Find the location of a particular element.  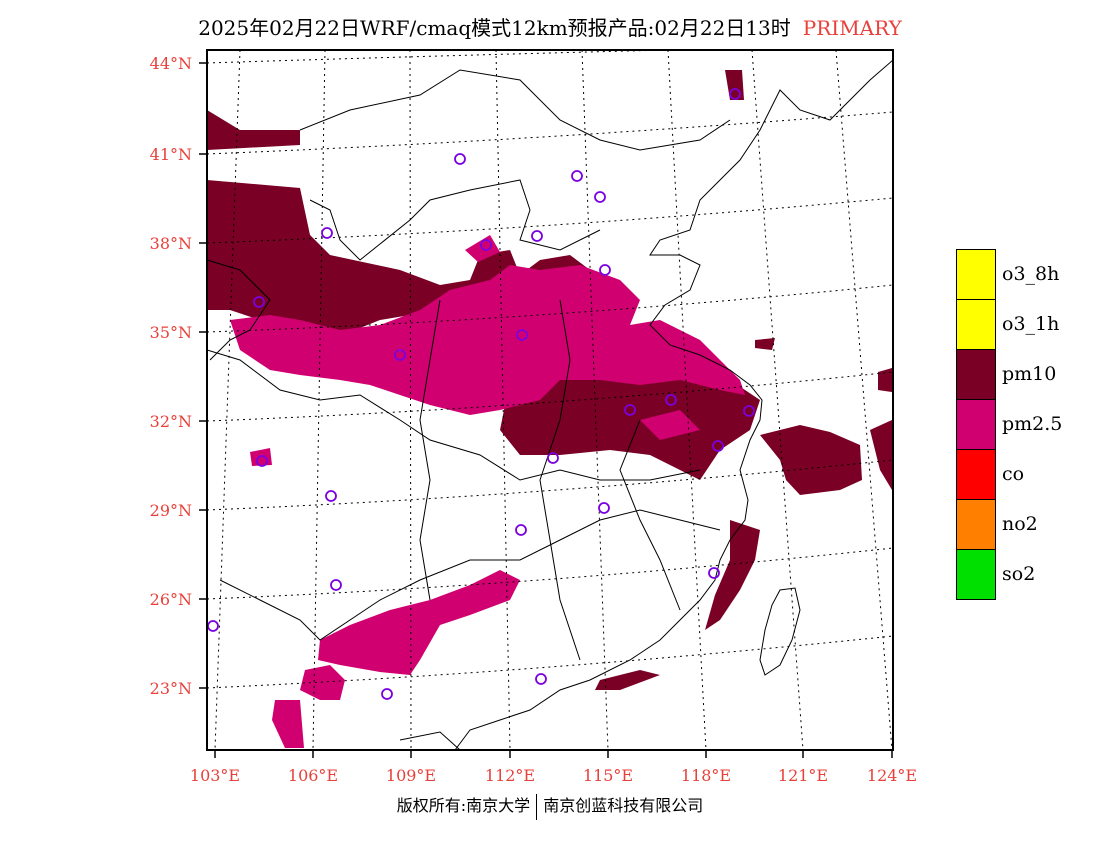

province-border-west is located at coordinates (239, 310).